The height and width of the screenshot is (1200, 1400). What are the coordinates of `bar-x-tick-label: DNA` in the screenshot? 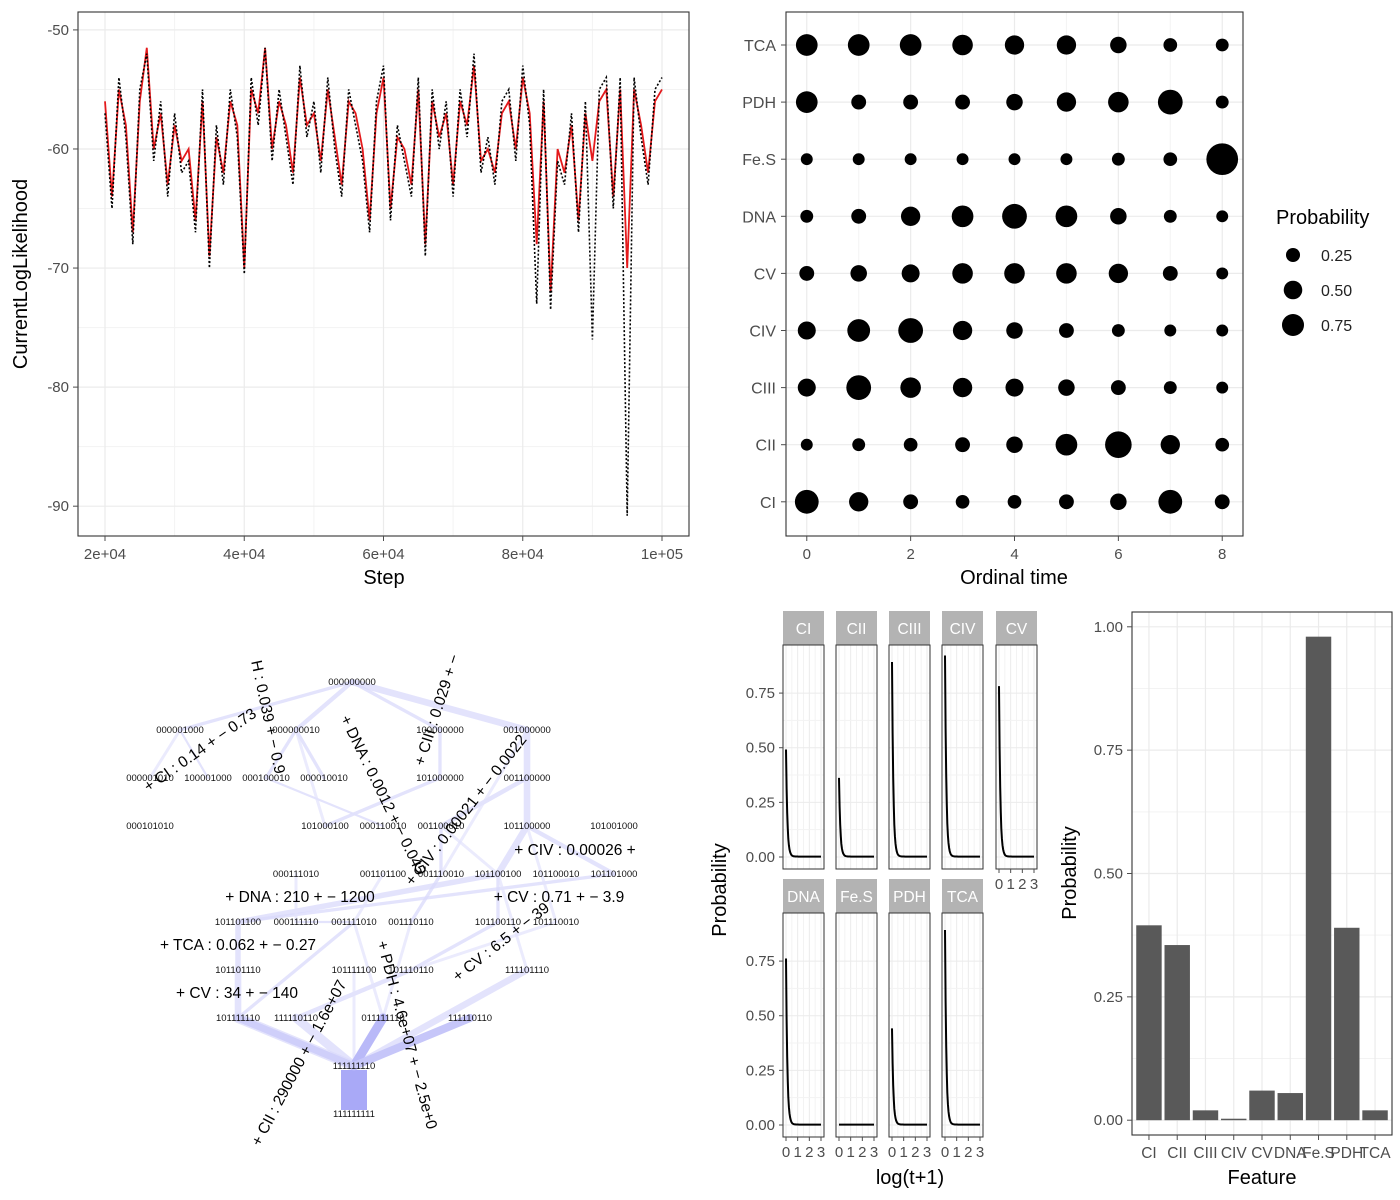 It's located at (1290, 1153).